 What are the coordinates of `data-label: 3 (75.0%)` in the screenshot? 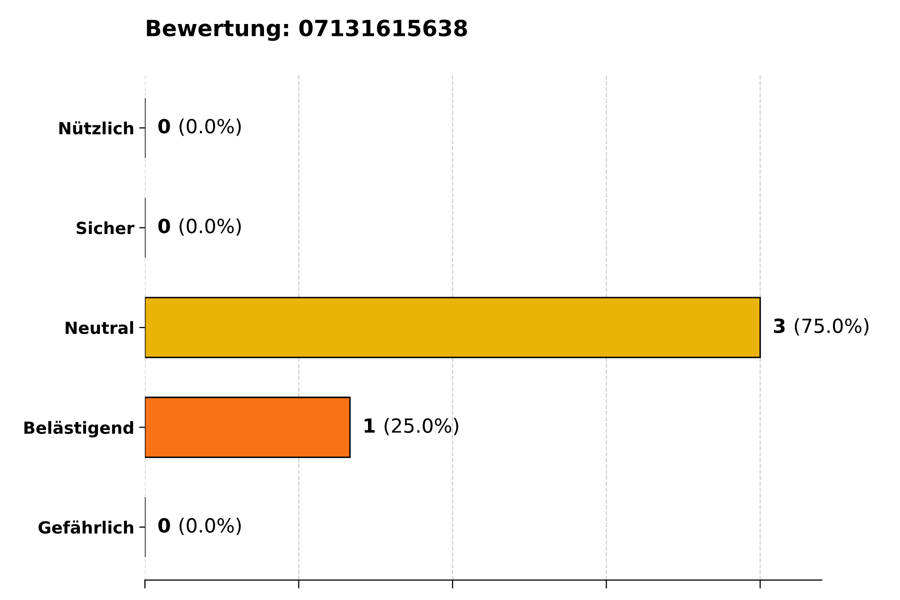 It's located at (821, 327).